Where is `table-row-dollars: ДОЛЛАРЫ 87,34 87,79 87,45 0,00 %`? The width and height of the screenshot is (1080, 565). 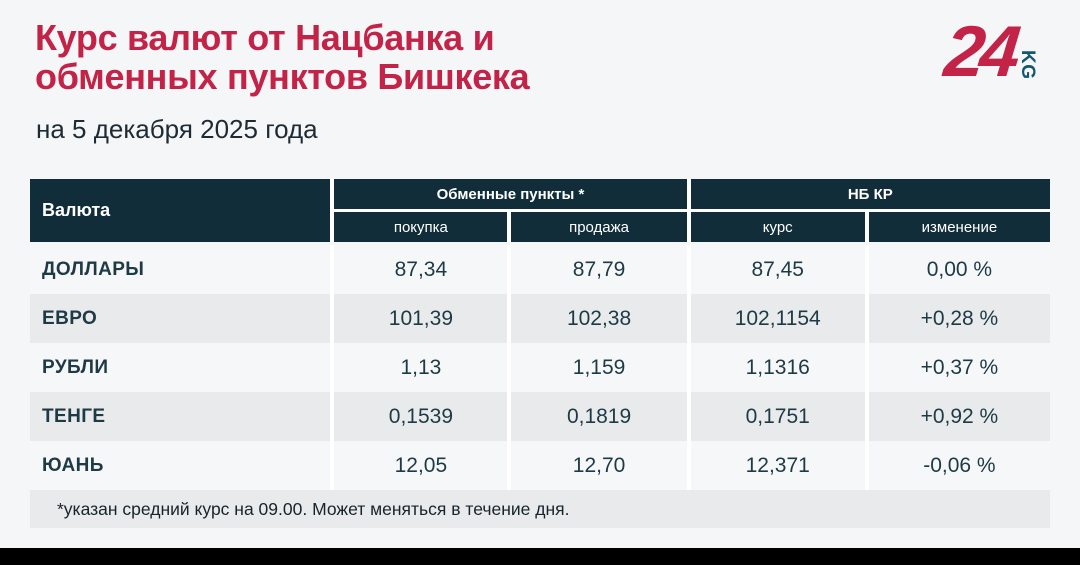 table-row-dollars: ДОЛЛАРЫ 87,34 87,79 87,45 0,00 % is located at coordinates (540, 269).